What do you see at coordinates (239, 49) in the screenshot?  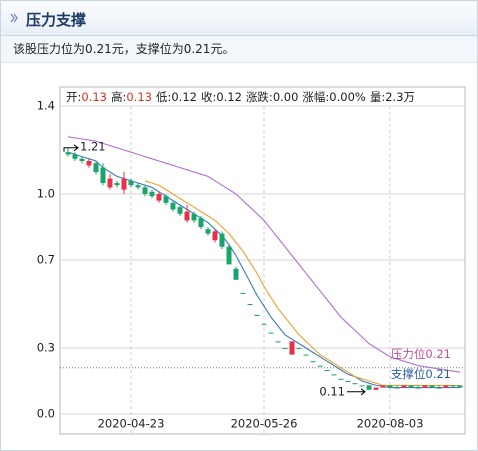 I see `summary: 该股压力位为0.21元，支撑位为0.21元。` at bounding box center [239, 49].